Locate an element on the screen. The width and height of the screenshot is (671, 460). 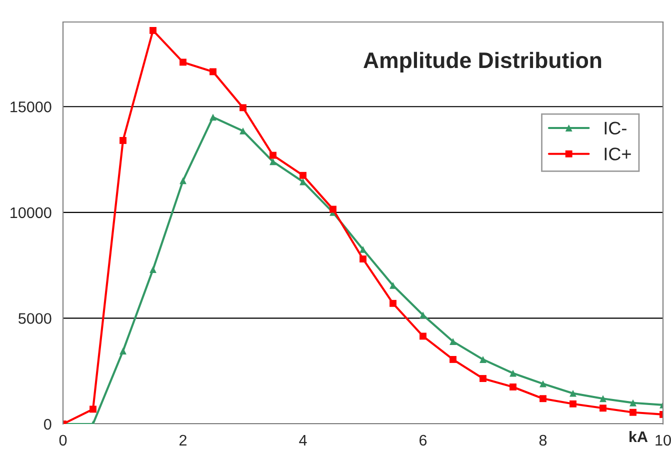
y-tick-label: 5000 is located at coordinates (35, 318).